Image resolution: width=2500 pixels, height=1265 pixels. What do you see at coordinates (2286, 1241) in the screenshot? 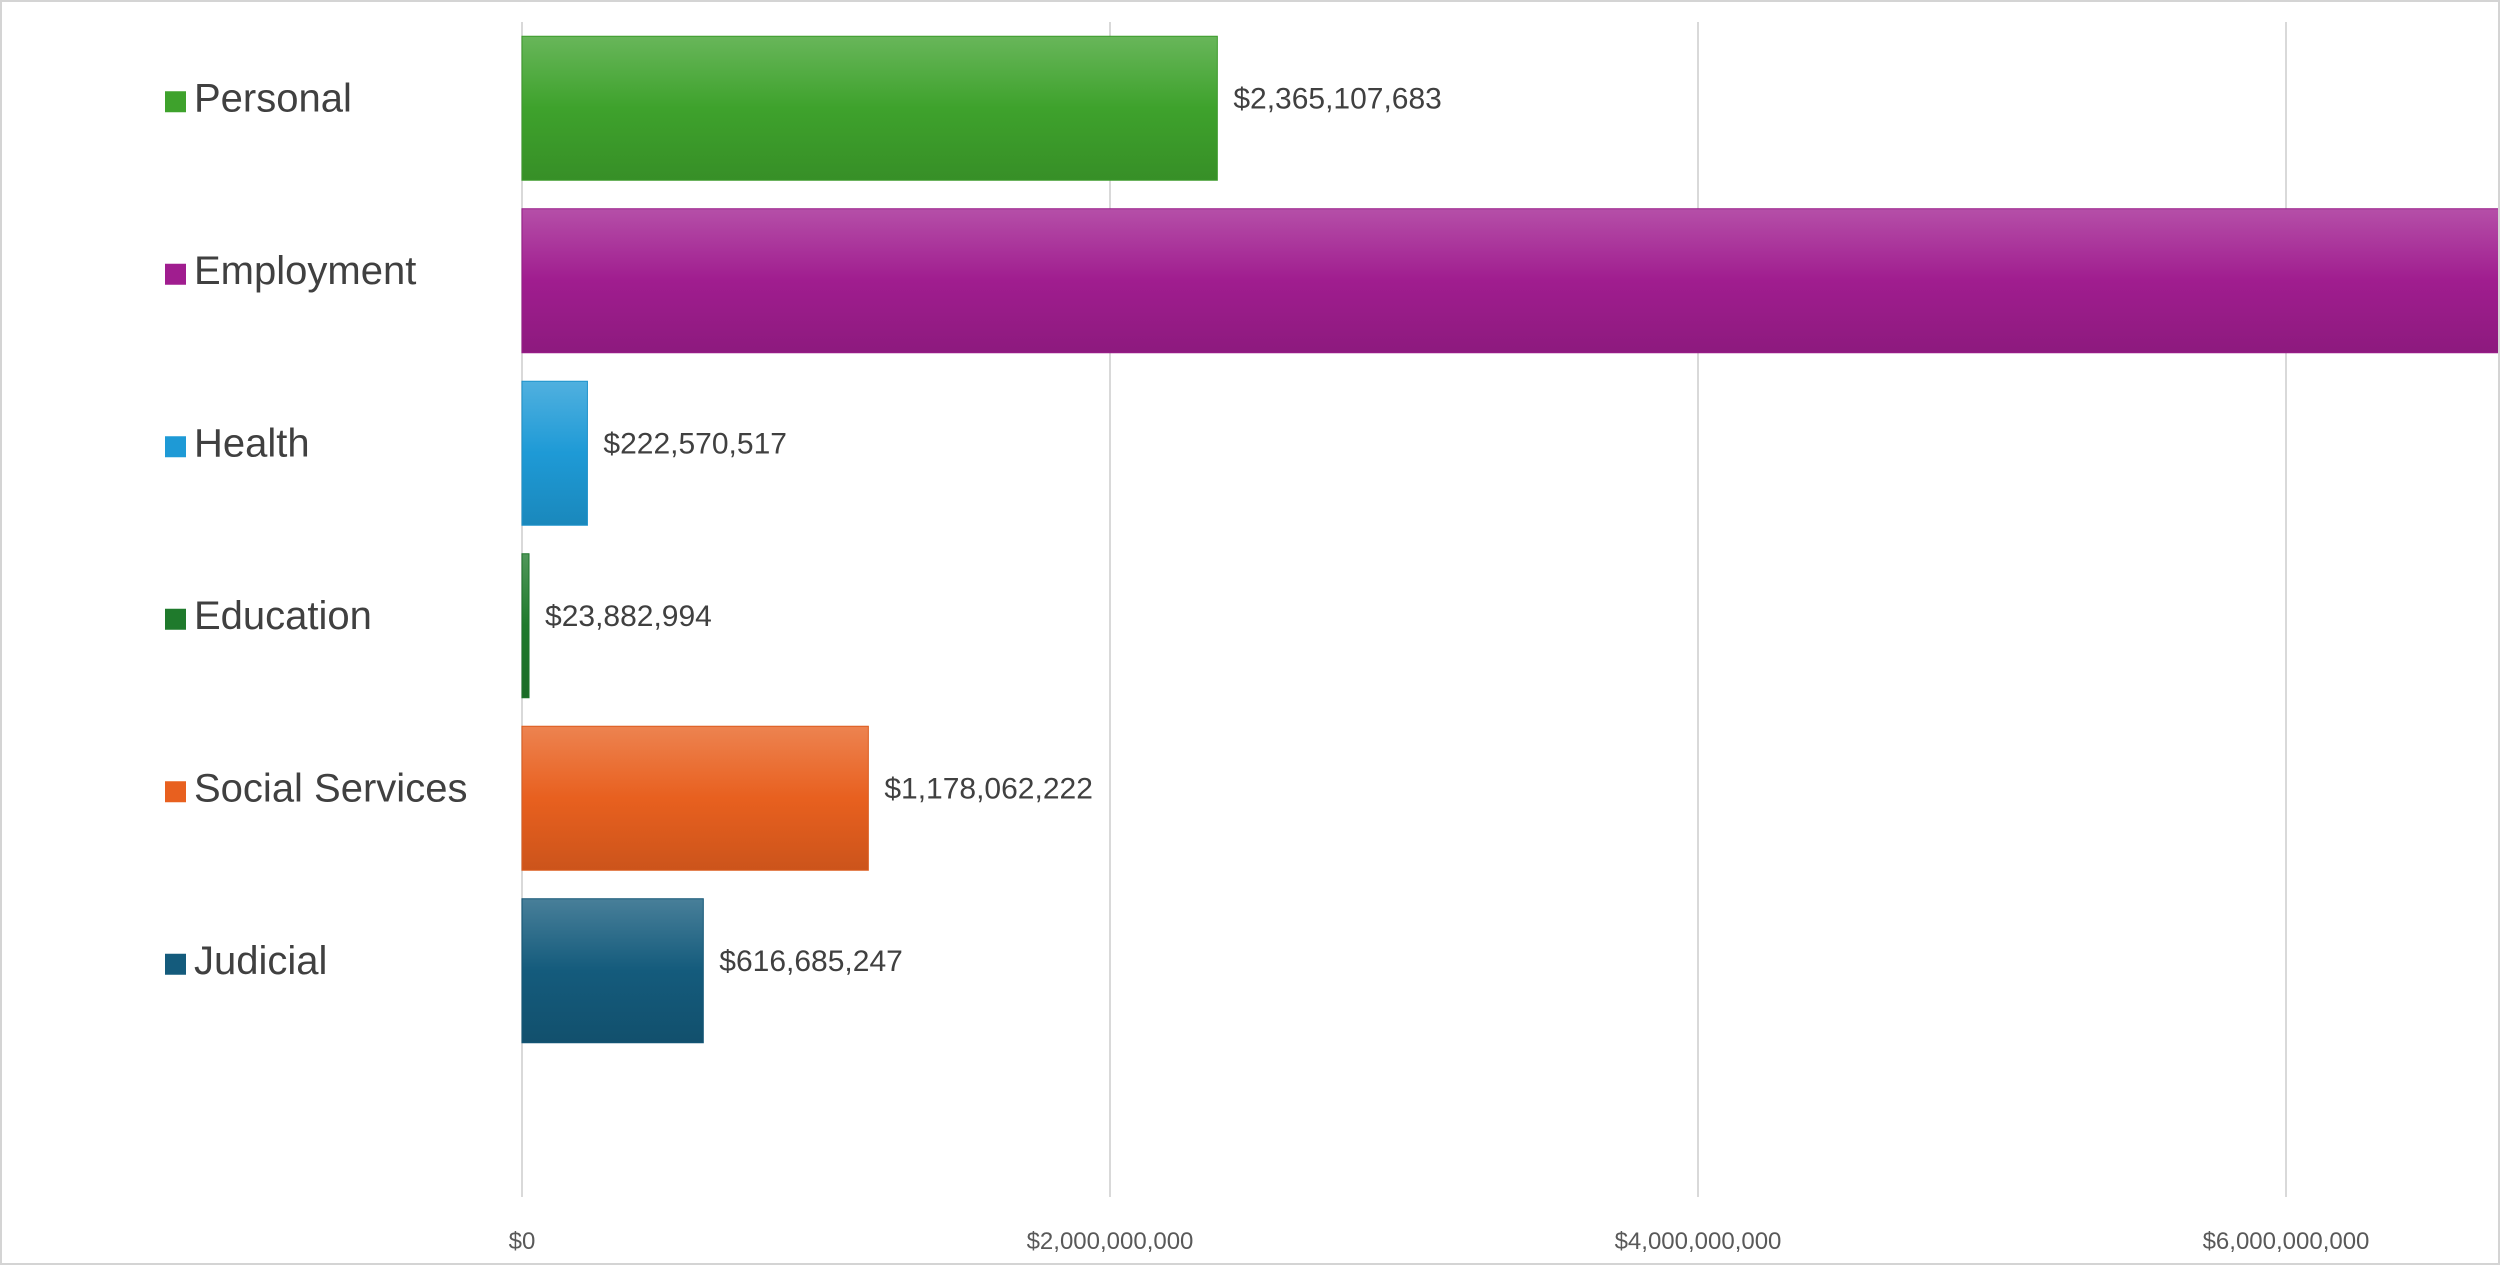
I see `x-tick-label: $6,000,000,000` at bounding box center [2286, 1241].